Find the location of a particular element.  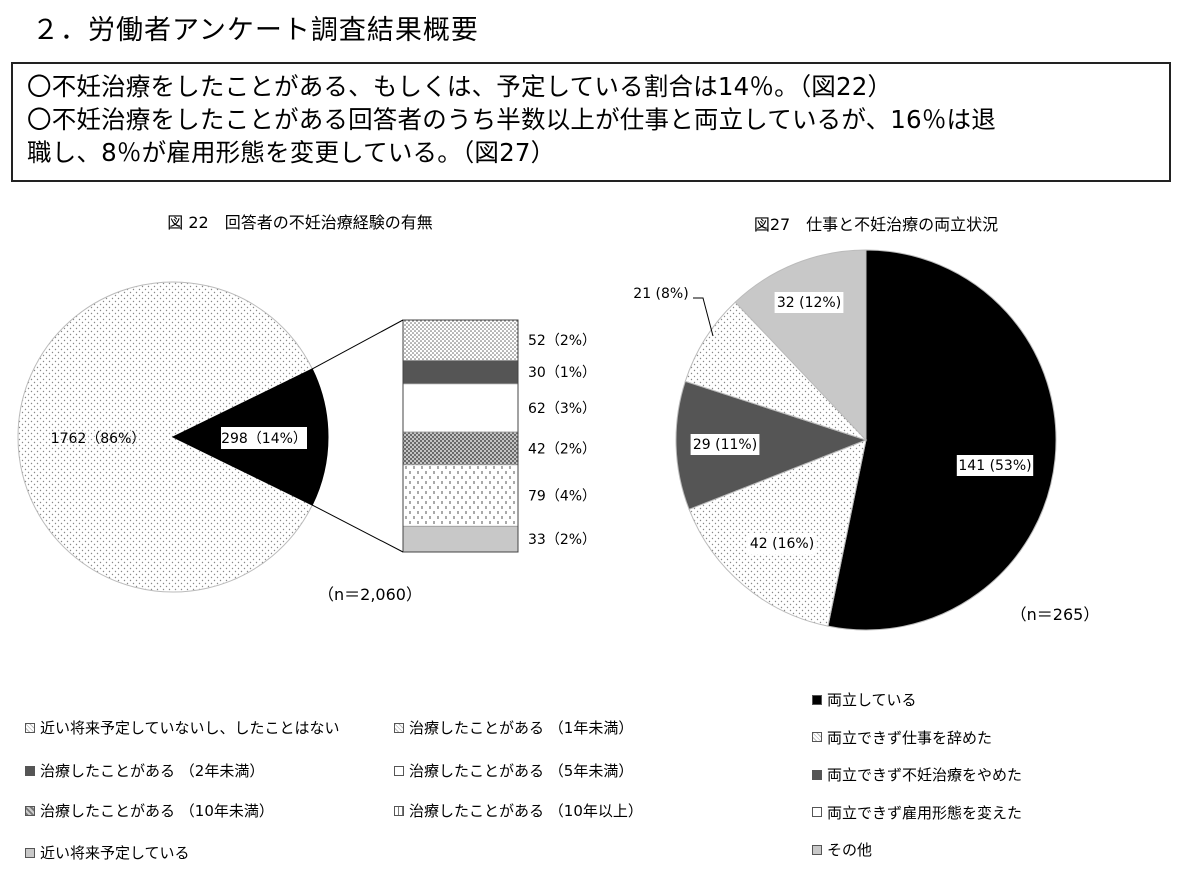

summary-line-2: 〇不妊治療をしたことがある回答者のうち半数以上が仕事と両立しているが、16％は退 is located at coordinates (511, 119).